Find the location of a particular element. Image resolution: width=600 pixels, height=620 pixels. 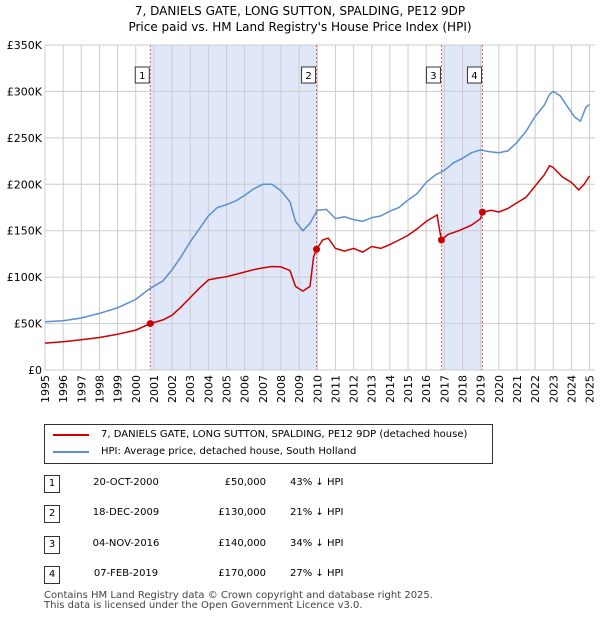

transaction-date: 04-NOV-2016 is located at coordinates (126, 543).